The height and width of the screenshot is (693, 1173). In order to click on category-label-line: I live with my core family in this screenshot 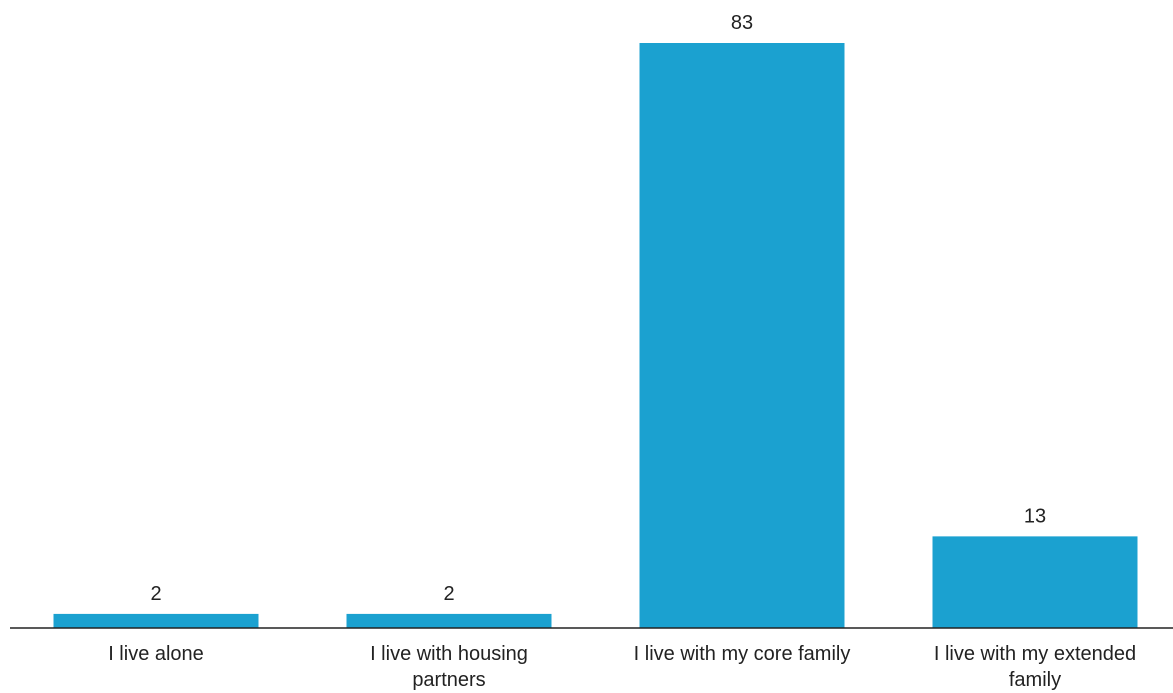, I will do `click(742, 654)`.